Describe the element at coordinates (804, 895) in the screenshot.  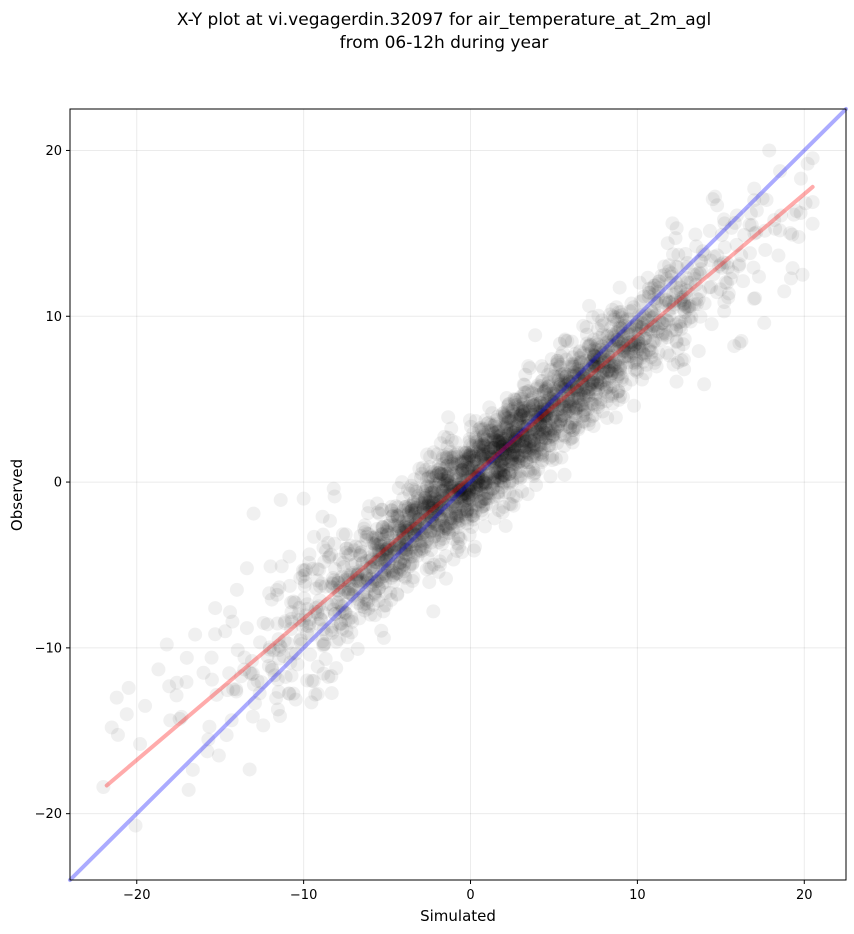
I see `x-tick-label: 20` at that location.